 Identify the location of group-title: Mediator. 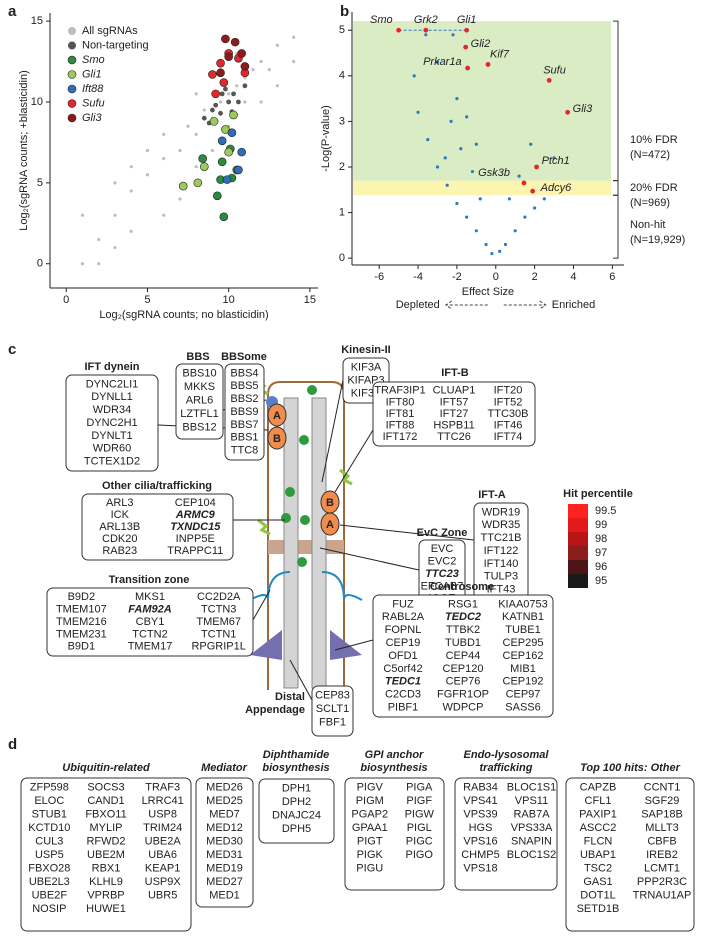
(224, 768).